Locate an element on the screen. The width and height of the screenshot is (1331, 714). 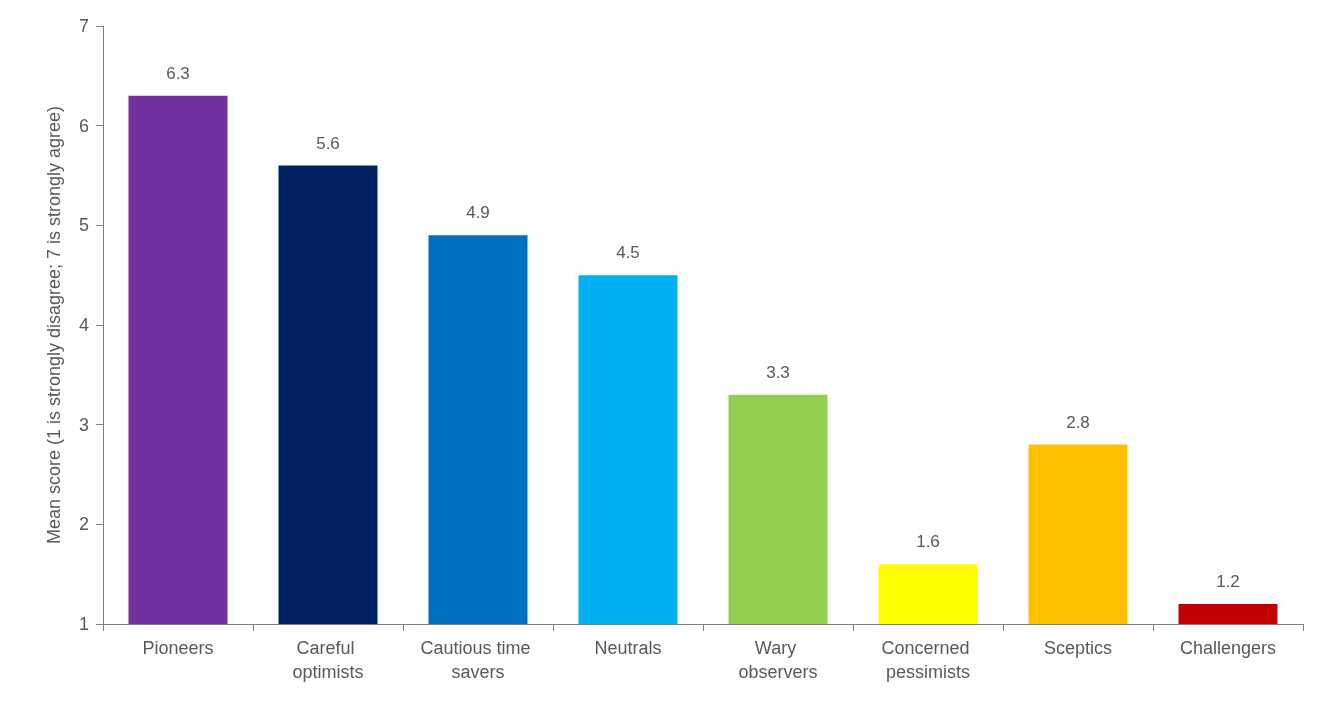
data-label: 3.3 is located at coordinates (778, 372).